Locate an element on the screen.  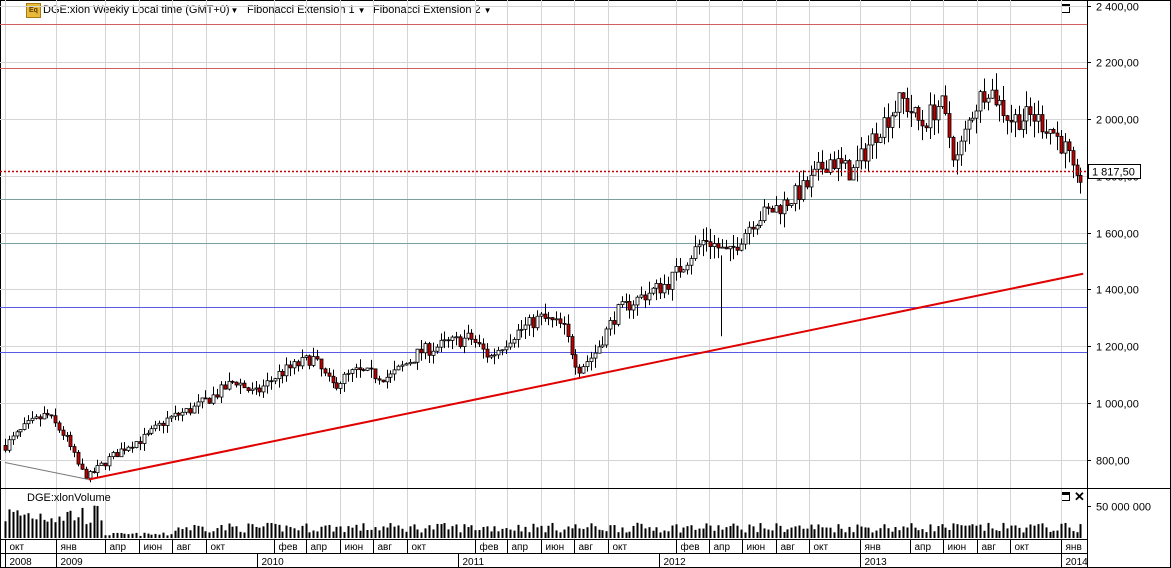
month-label: фев is located at coordinates (690, 547).